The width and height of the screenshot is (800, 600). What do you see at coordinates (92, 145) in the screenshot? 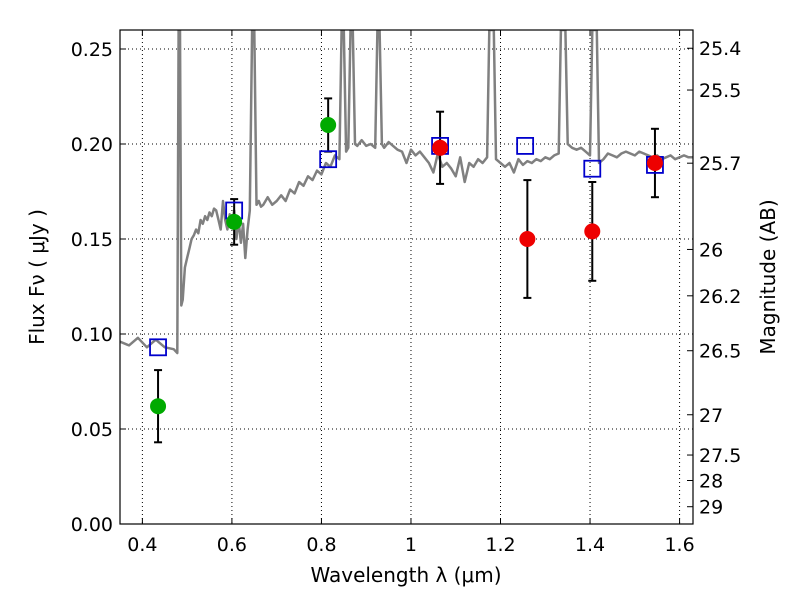
I see `y-tick-label: 0.20` at bounding box center [92, 145].